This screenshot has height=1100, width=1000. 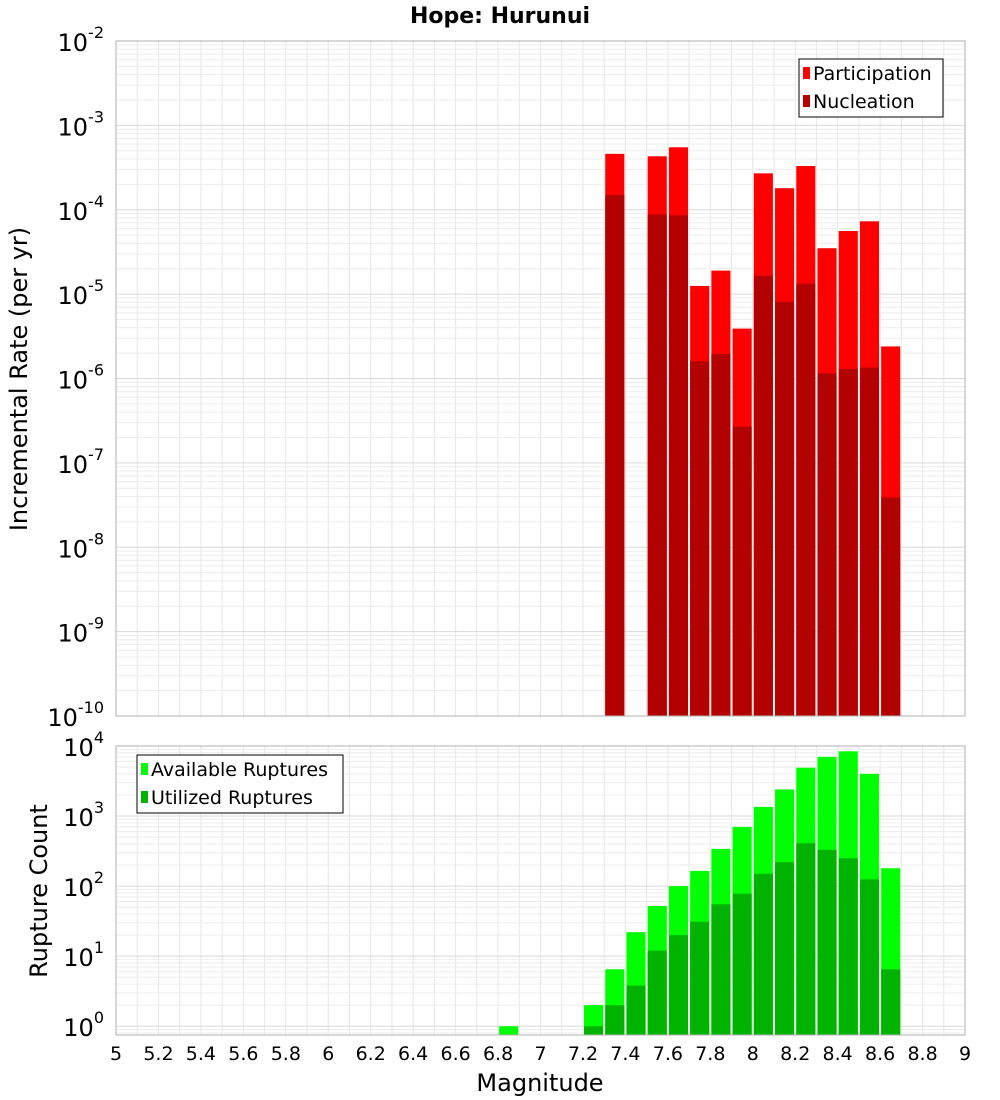 I want to click on legend: Available Ruptures Utilized Ruptures, so click(x=240, y=784).